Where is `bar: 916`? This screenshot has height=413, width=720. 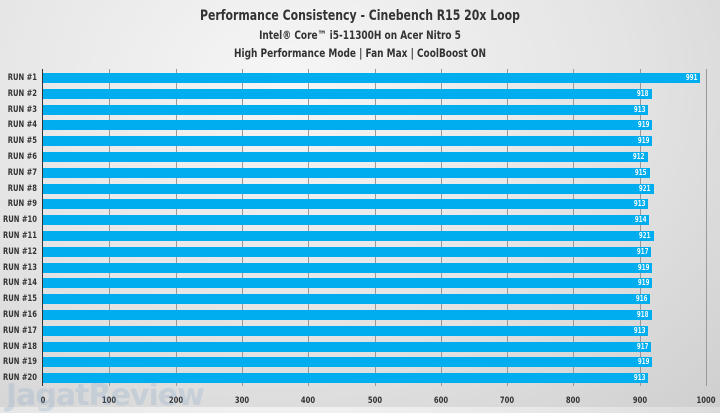
bar: 916 is located at coordinates (347, 299).